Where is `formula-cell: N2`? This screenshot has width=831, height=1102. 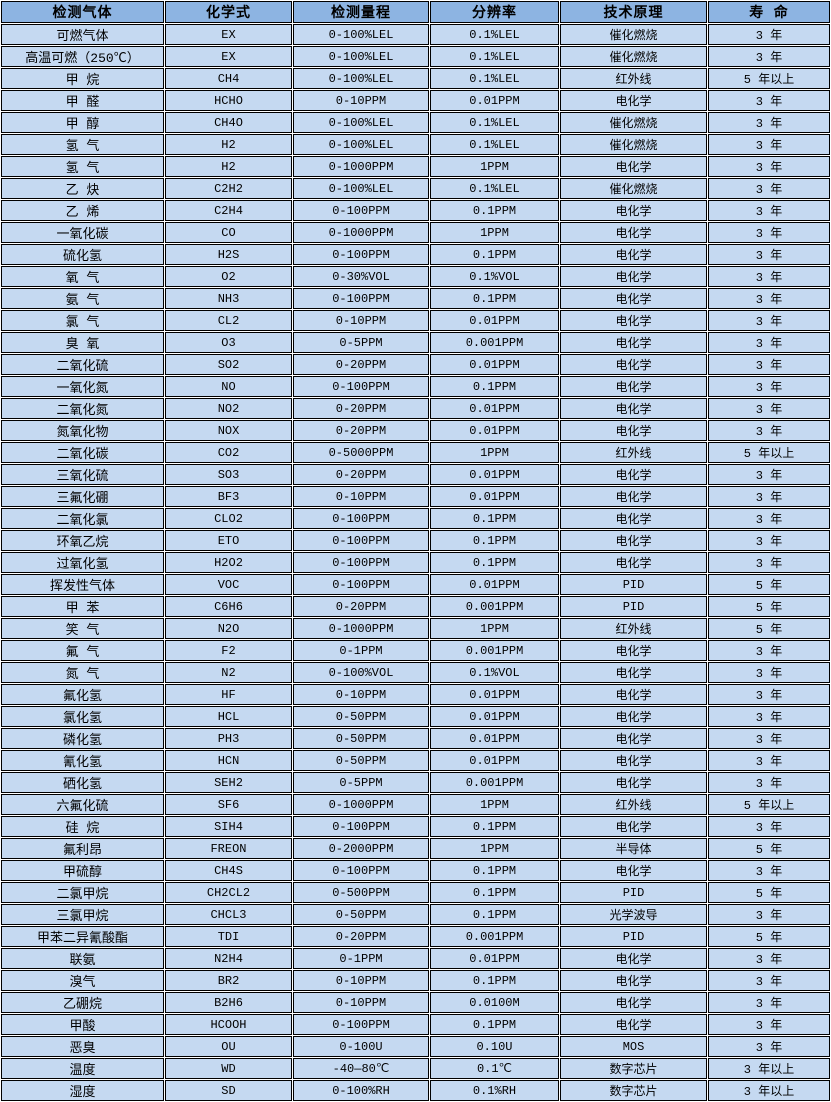
formula-cell: N2 is located at coordinates (228, 672).